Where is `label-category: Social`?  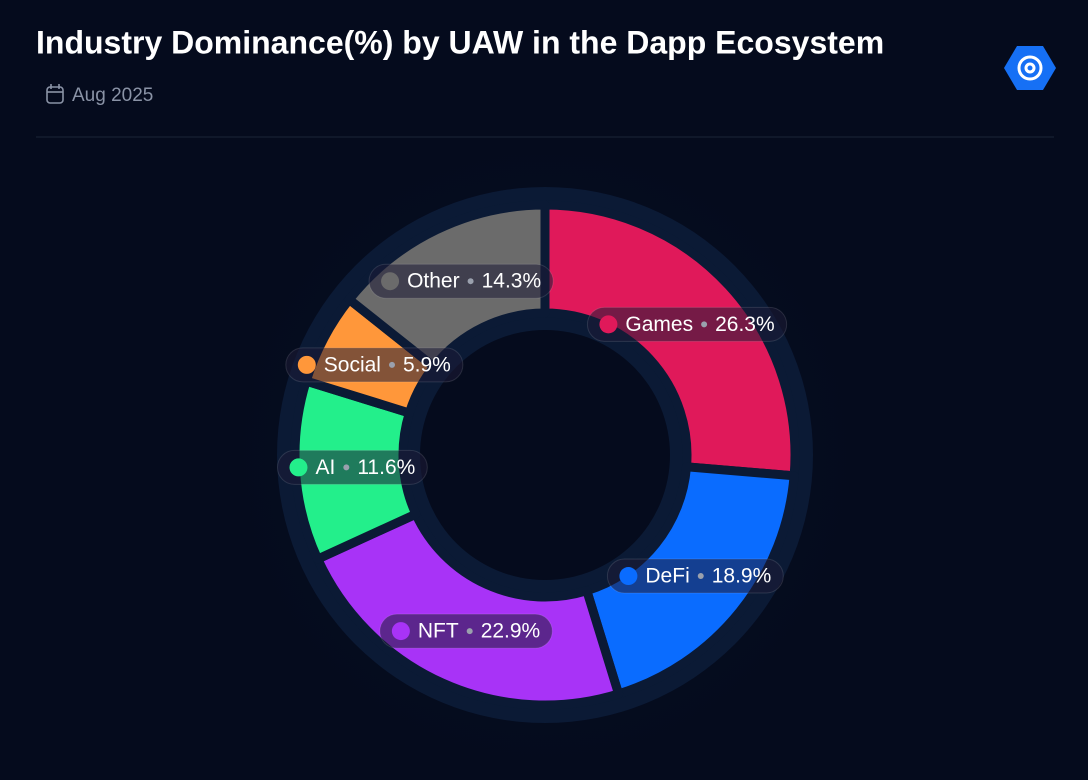 label-category: Social is located at coordinates (352, 364).